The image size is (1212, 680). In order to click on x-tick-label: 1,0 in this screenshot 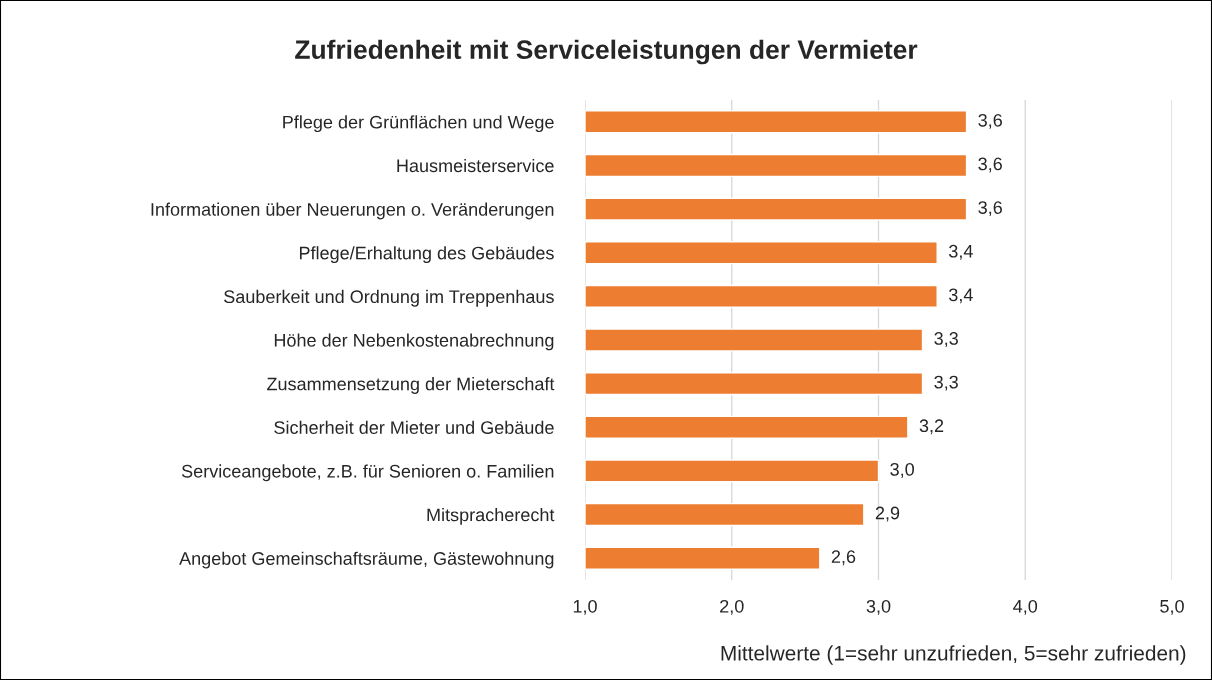, I will do `click(585, 607)`.